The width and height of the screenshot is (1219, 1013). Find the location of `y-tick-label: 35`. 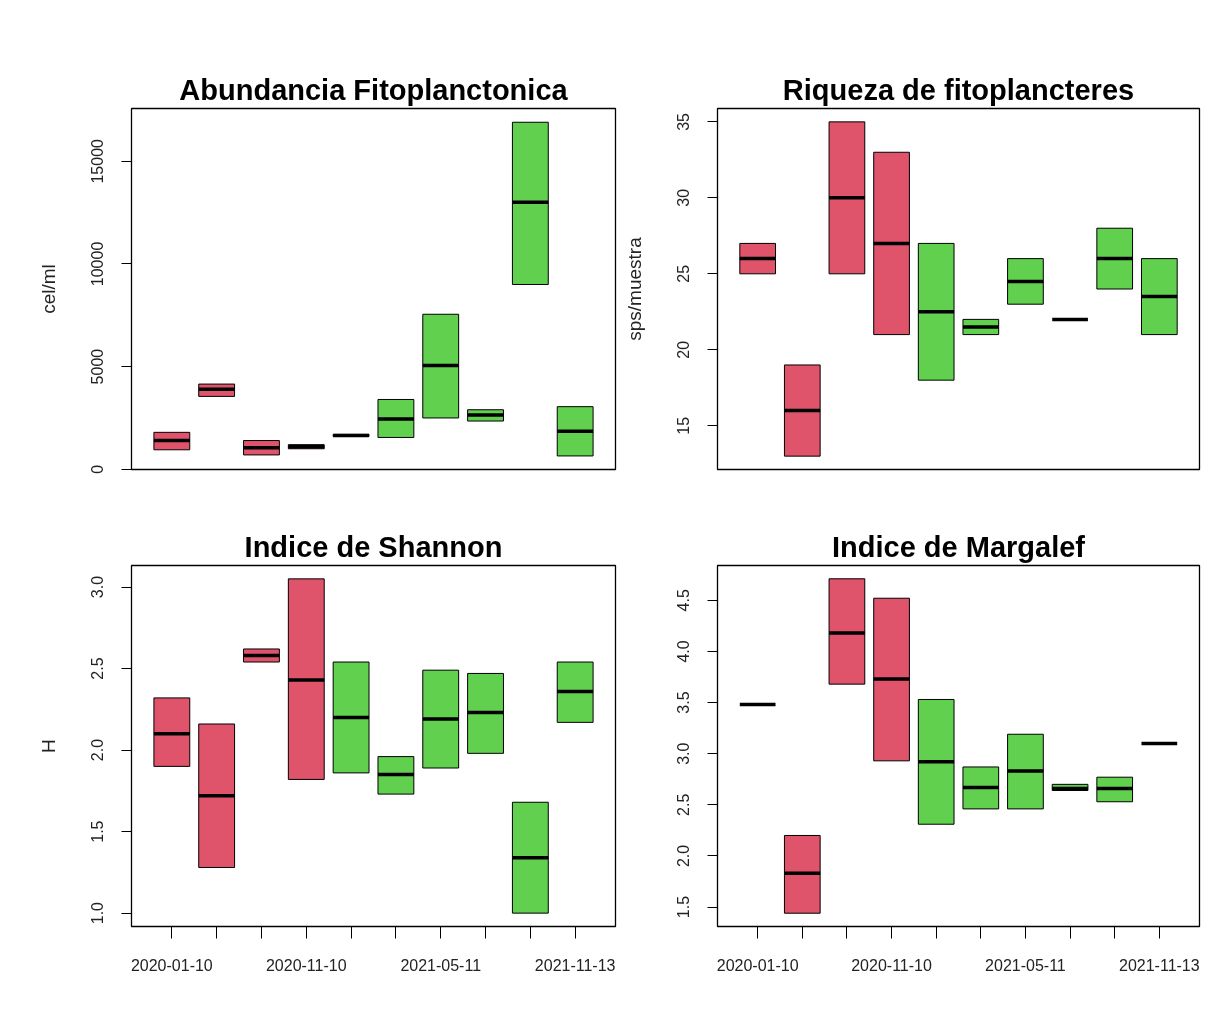

y-tick-label: 35 is located at coordinates (684, 121).